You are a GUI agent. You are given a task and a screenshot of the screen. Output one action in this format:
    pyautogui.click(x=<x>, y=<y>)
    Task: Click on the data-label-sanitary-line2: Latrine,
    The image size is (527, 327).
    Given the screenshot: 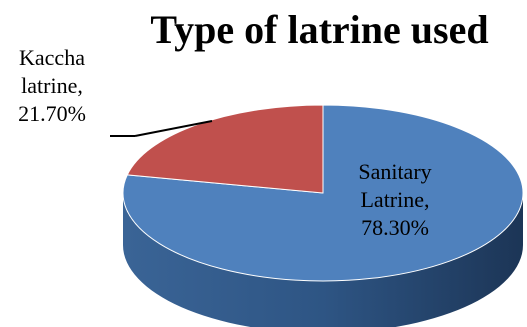 What is the action you would take?
    pyautogui.click(x=395, y=199)
    